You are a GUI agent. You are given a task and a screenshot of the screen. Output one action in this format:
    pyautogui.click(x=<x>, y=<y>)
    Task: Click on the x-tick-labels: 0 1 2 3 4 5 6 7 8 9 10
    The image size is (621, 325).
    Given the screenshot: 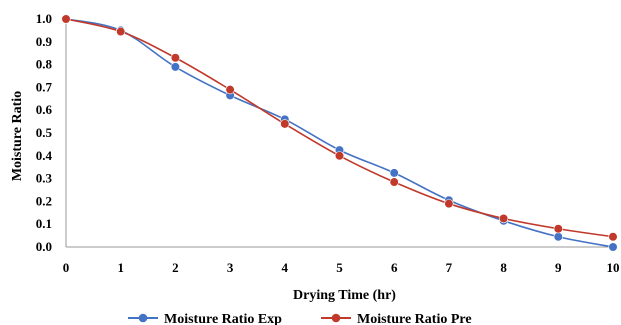 What is the action you would take?
    pyautogui.click(x=341, y=267)
    